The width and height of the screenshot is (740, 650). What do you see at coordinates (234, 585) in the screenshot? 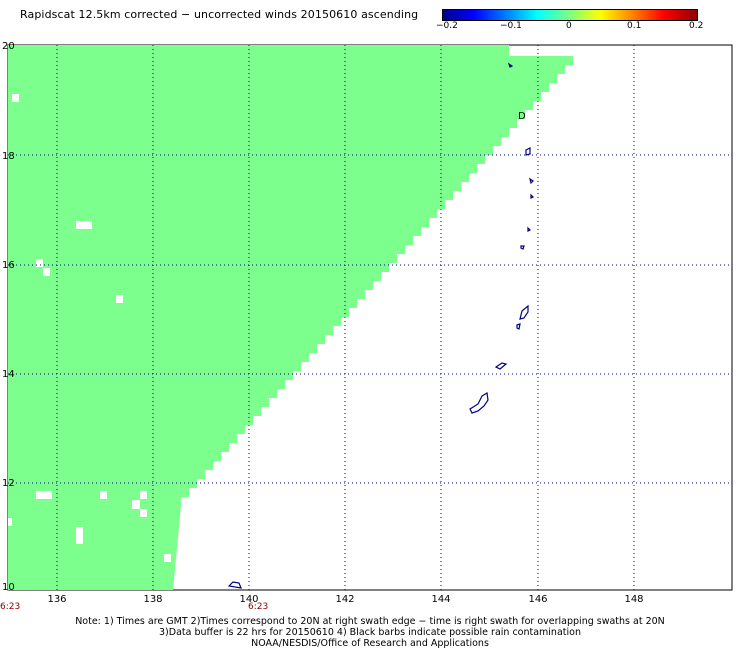
I see `island-south-west` at bounding box center [234, 585].